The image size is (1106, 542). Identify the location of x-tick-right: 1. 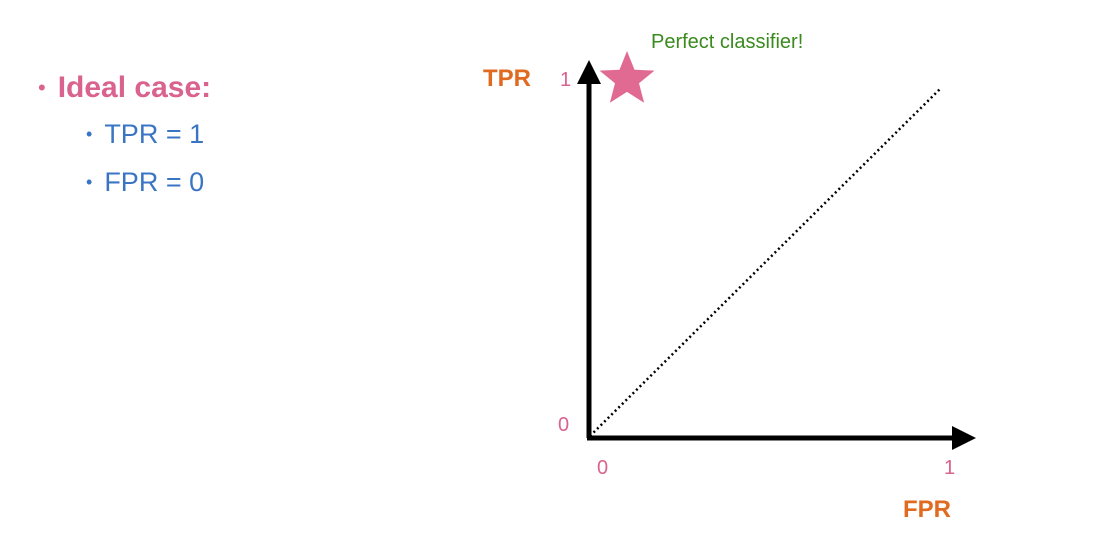
(949, 468).